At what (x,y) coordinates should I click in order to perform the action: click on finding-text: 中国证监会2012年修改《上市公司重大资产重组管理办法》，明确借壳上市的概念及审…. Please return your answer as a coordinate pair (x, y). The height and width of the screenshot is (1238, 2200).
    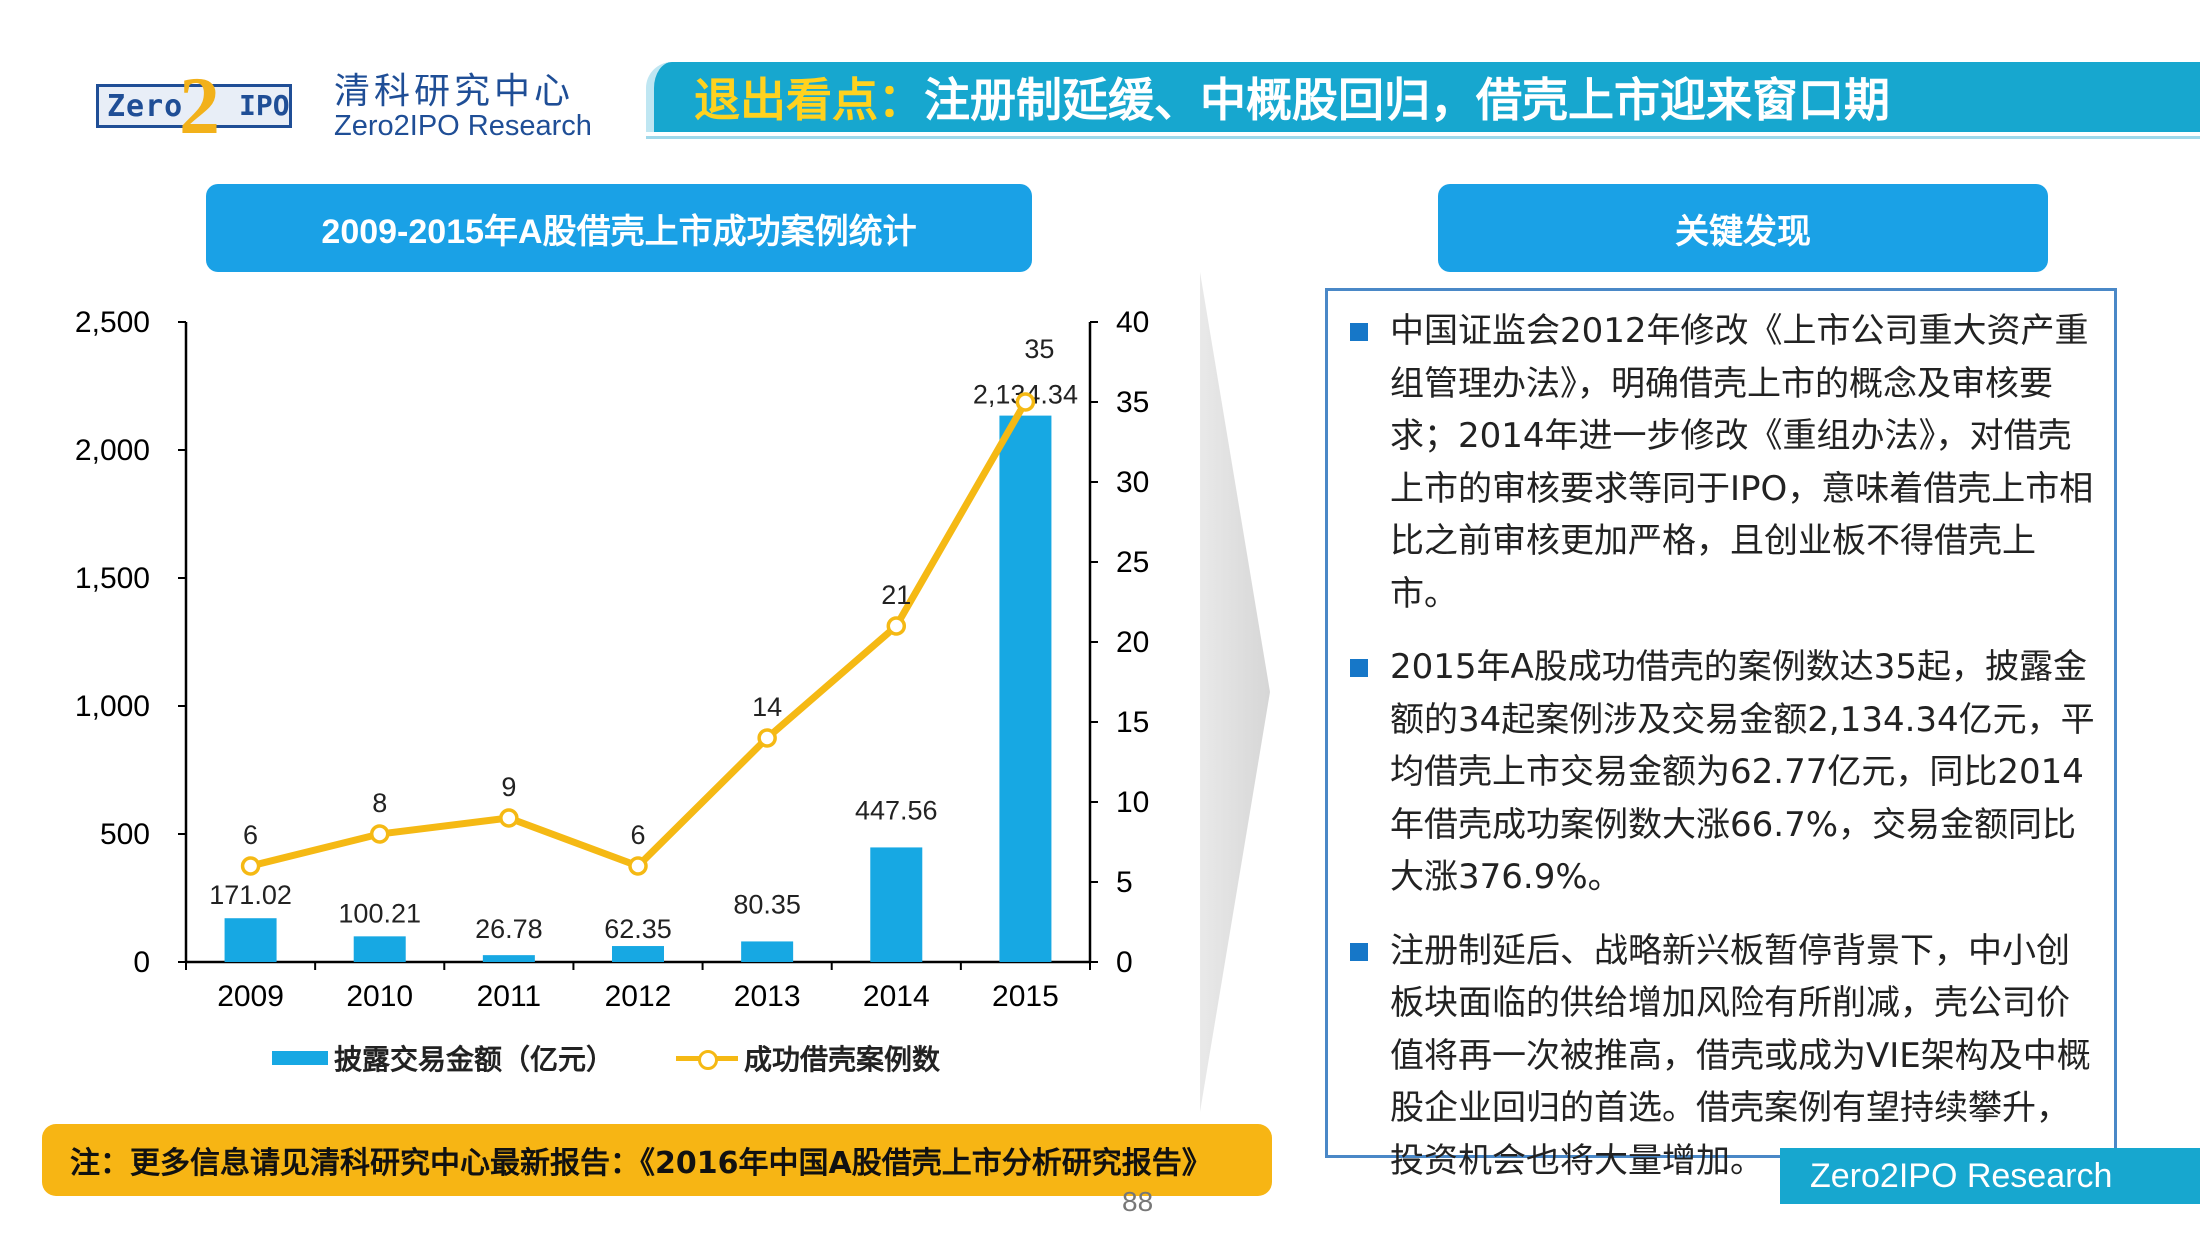
    Looking at the image, I should click on (1742, 462).